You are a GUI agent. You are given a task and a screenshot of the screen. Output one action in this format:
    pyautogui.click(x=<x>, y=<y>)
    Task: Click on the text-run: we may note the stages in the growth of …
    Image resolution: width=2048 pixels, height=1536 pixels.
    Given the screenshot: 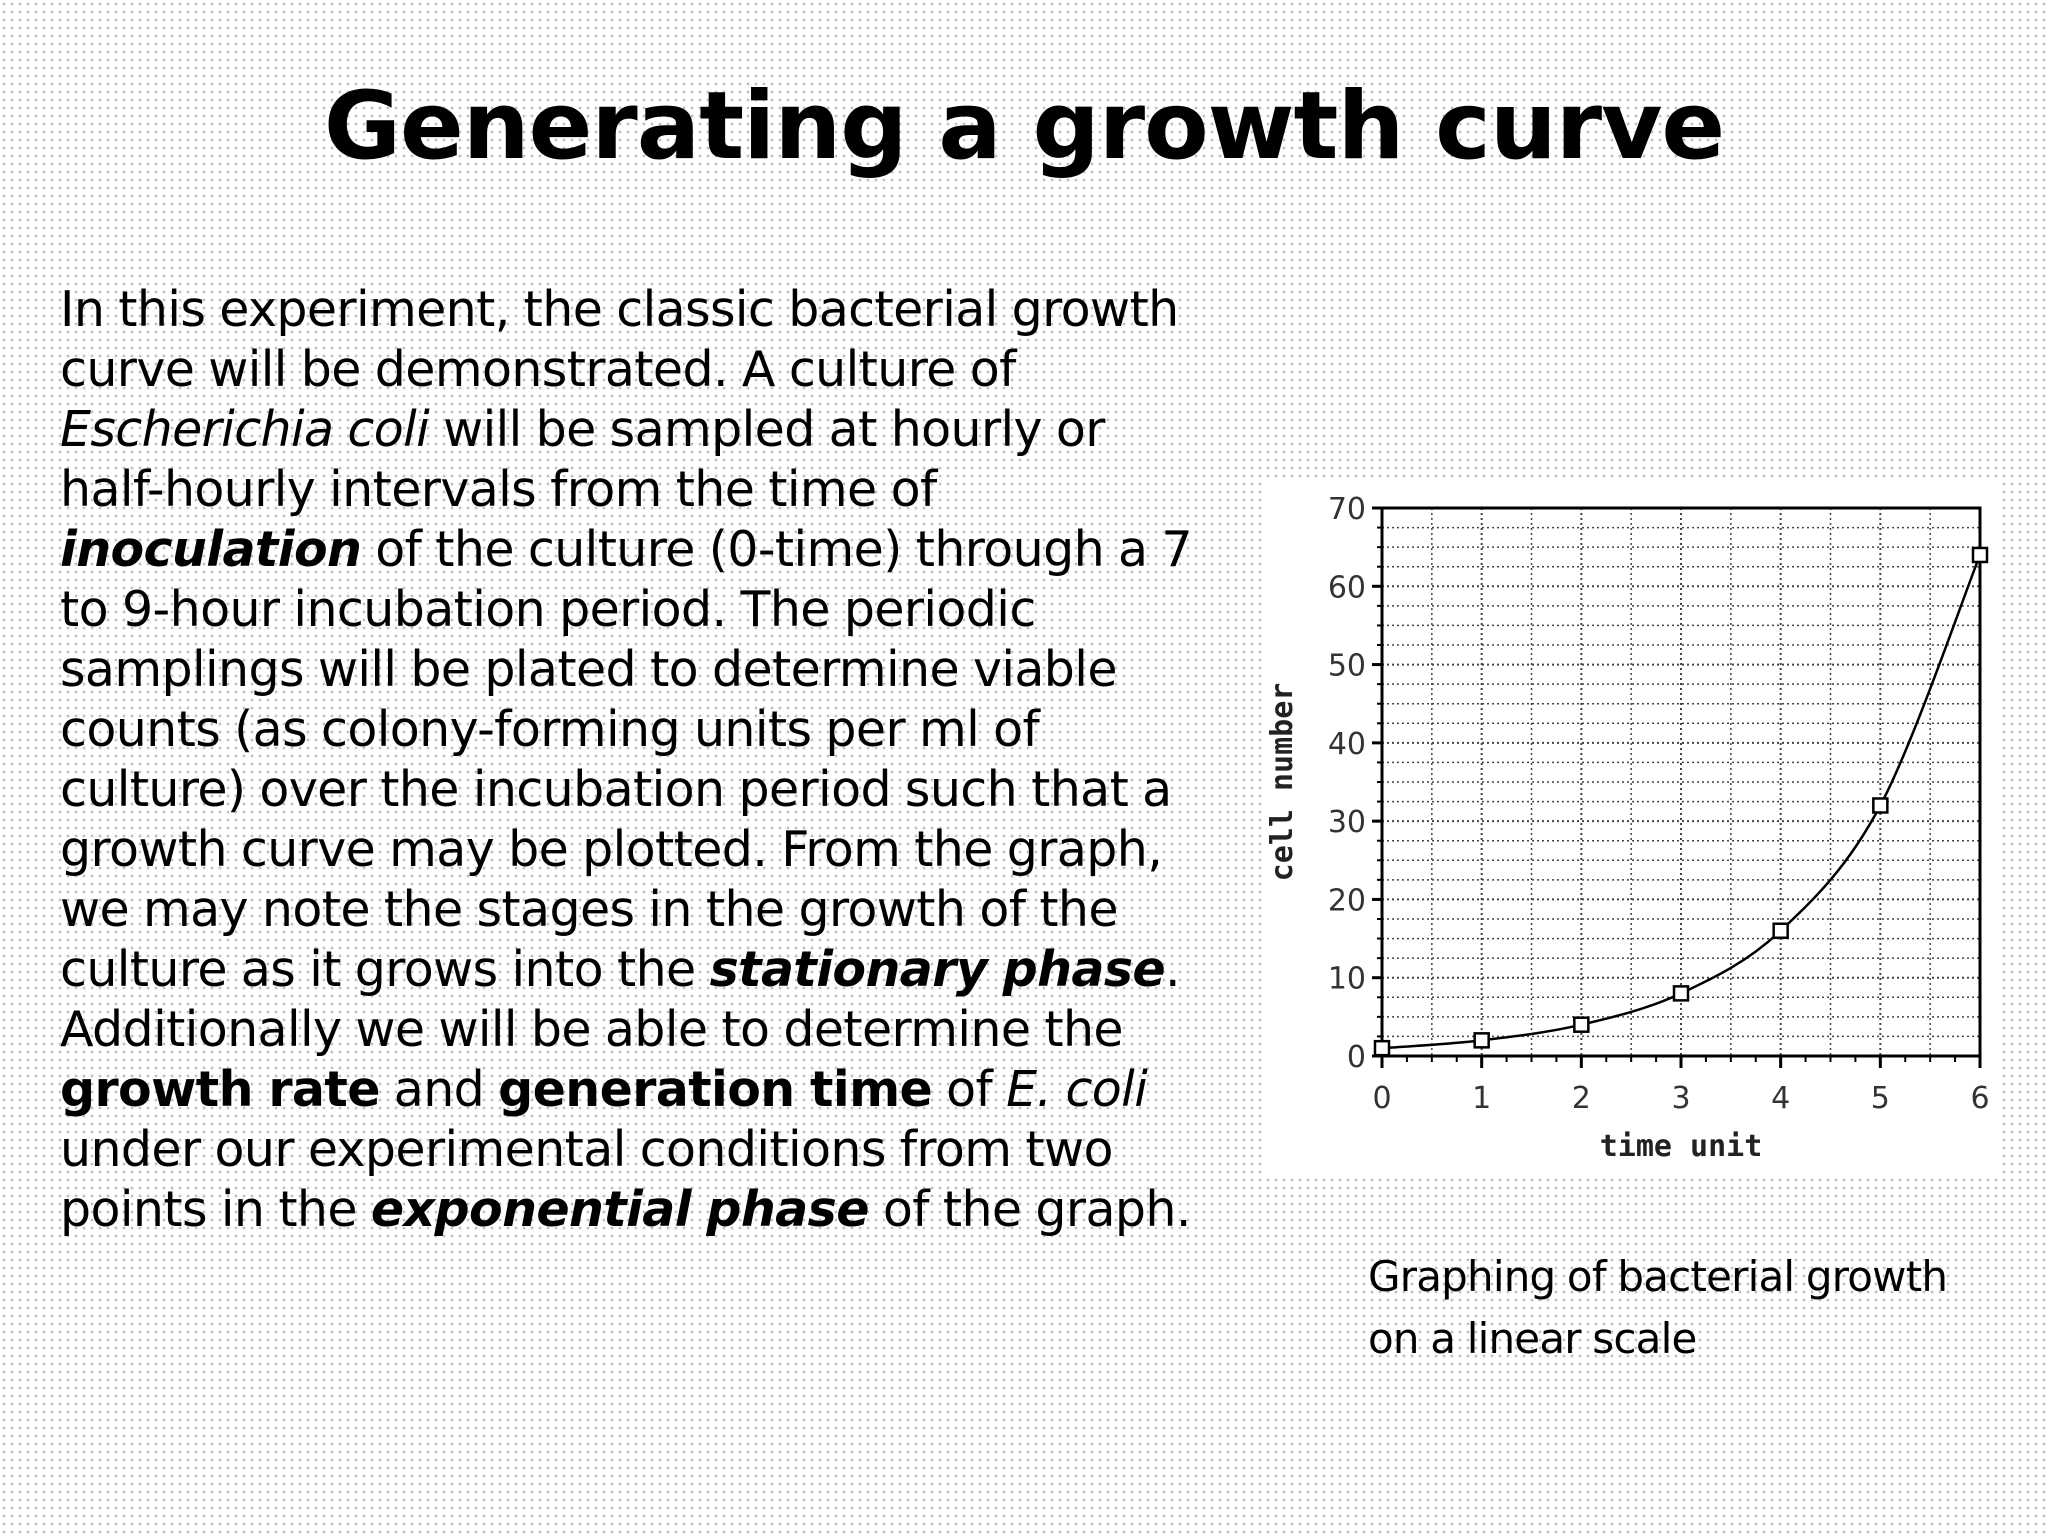 What is the action you would take?
    pyautogui.click(x=589, y=909)
    